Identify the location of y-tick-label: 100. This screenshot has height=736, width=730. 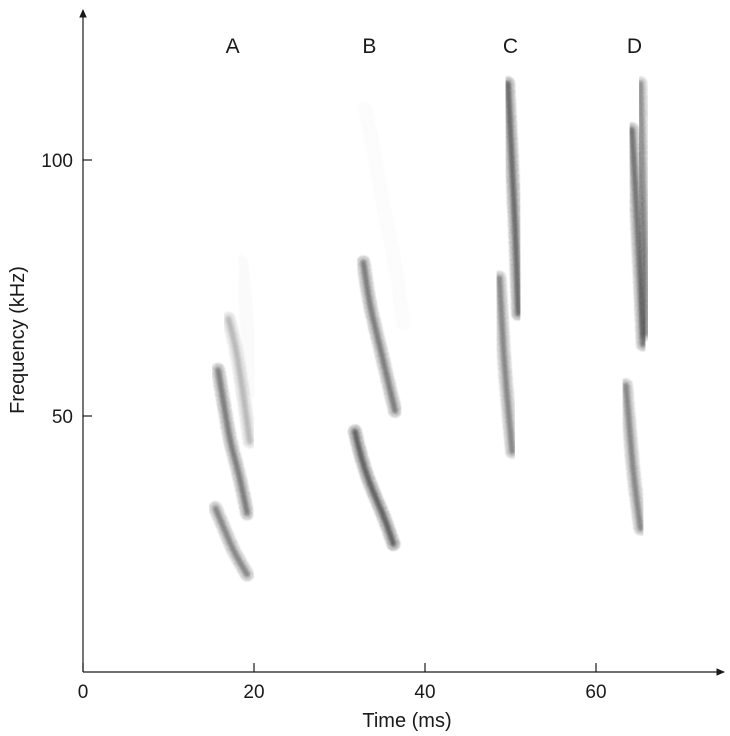
(57, 161).